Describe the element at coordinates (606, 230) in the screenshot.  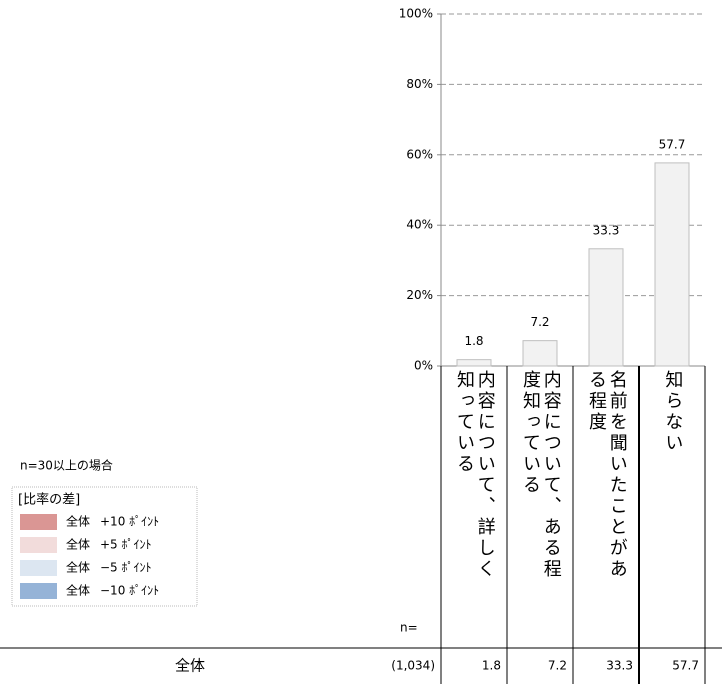
I see `data-label: 33.3` at that location.